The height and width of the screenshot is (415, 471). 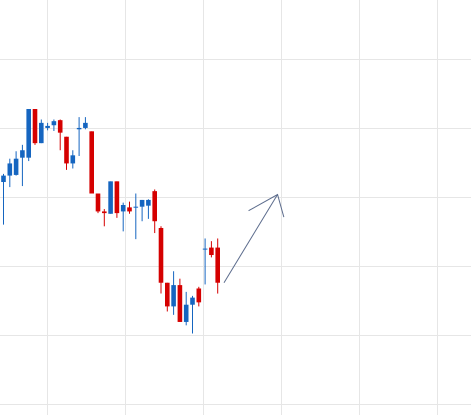 I want to click on projection-arrow, so click(x=266, y=205).